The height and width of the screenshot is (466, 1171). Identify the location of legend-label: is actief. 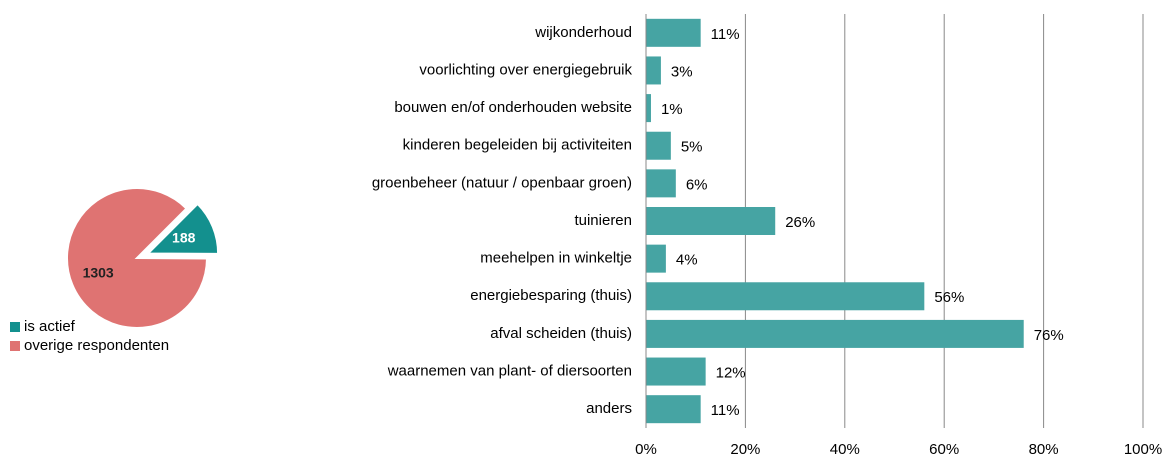
(50, 326).